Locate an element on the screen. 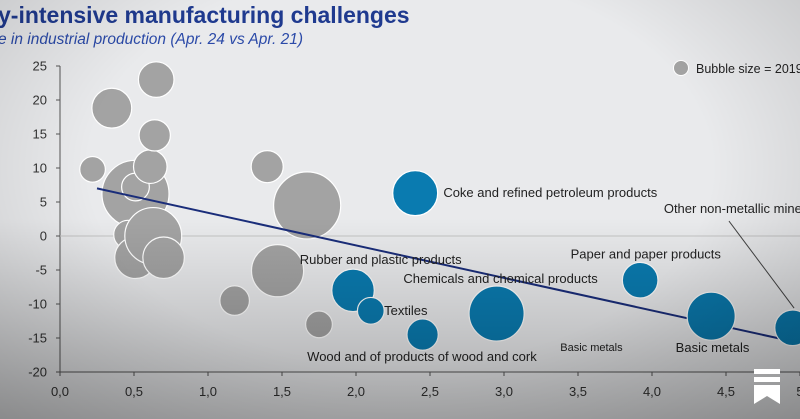  y-tick-label: -5 is located at coordinates (41, 270).